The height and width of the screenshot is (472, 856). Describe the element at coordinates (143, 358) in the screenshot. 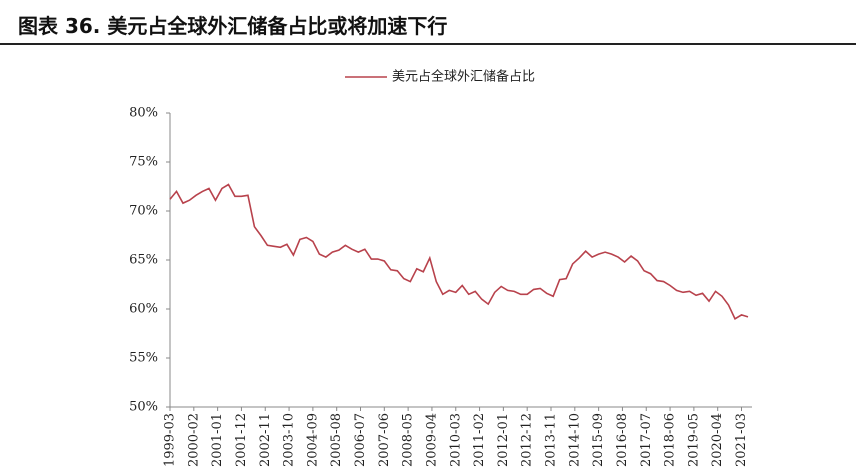

I see `y-tick-label: 55%` at that location.